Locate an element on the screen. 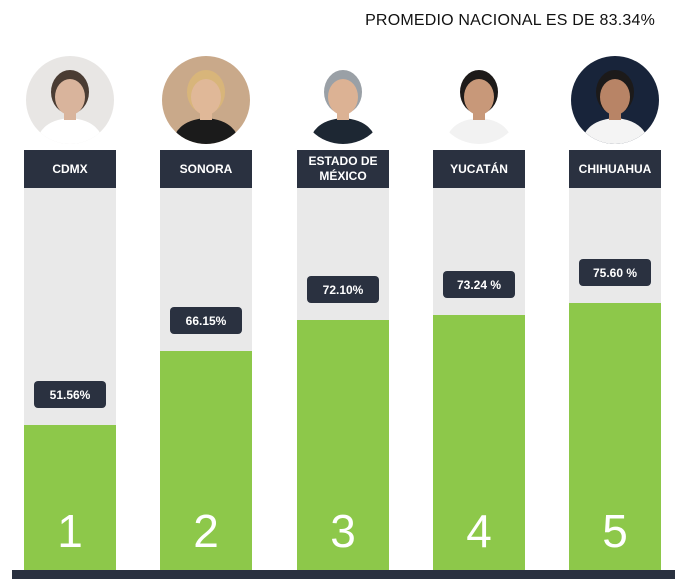 Image resolution: width=687 pixels, height=579 pixels. data-label: 51.56% is located at coordinates (70, 394).